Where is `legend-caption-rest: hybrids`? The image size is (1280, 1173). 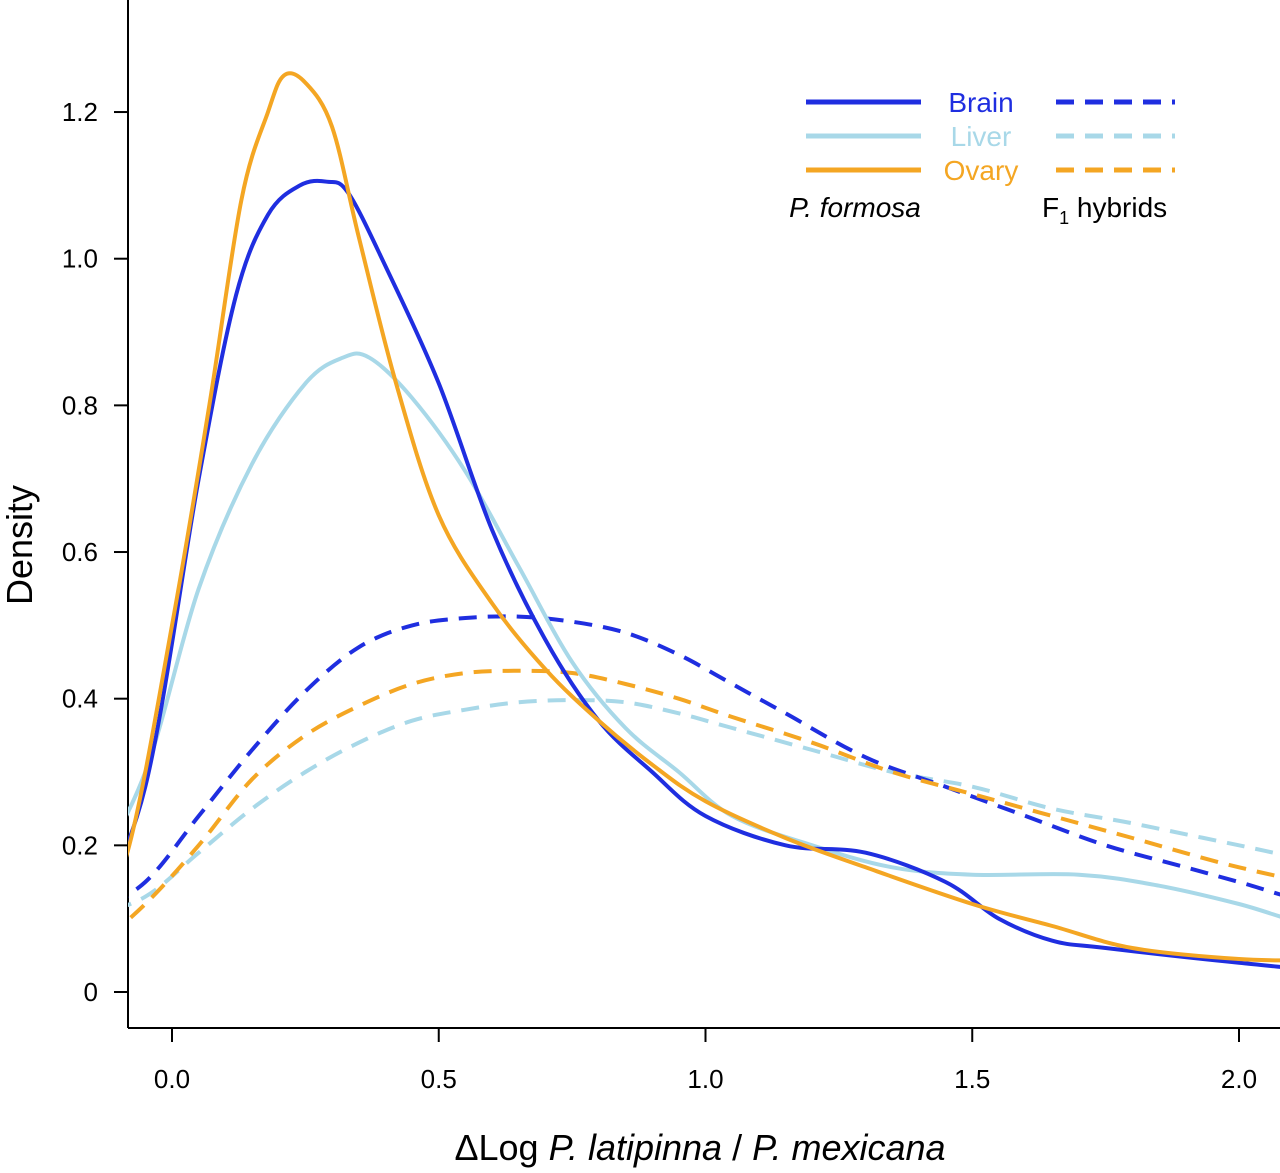 legend-caption-rest: hybrids is located at coordinates (1118, 207).